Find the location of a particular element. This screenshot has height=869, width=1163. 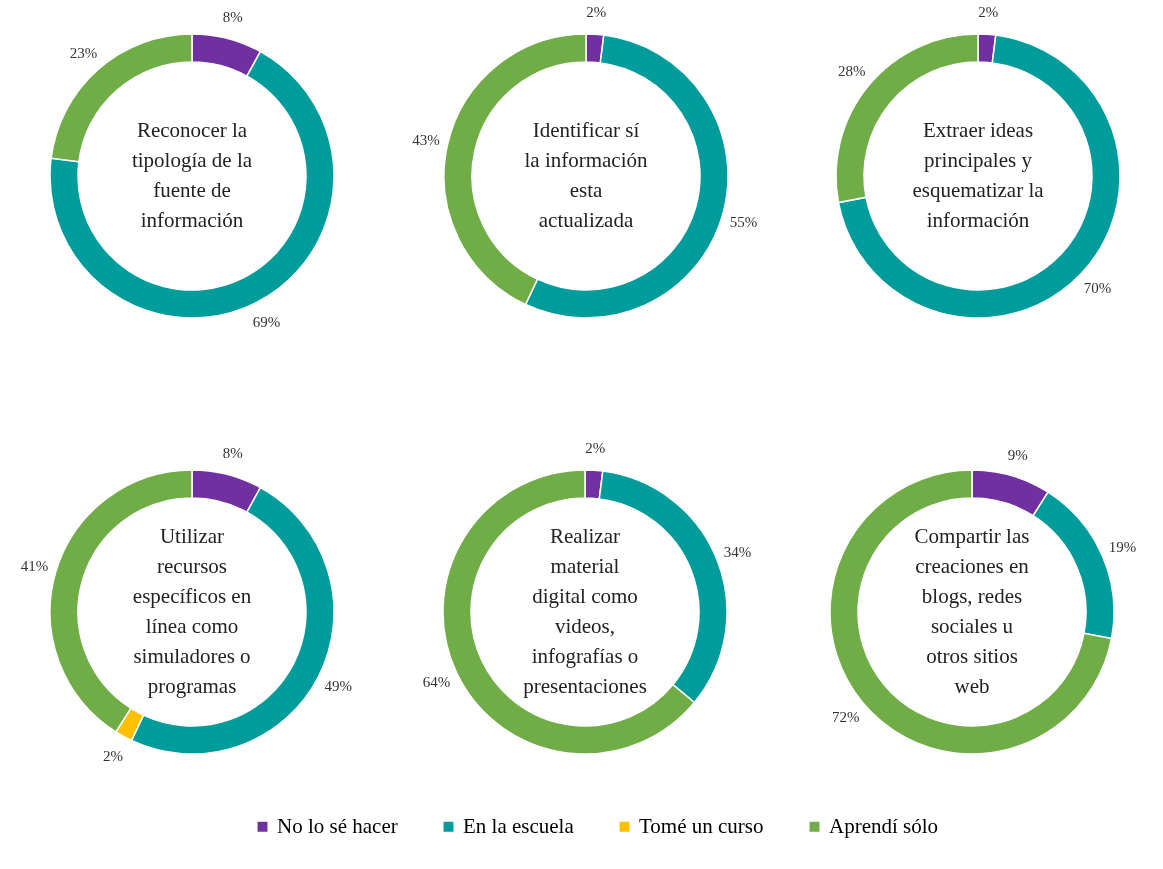

text: Utilizar recursos específicos en línea como simuladores o programas is located at coordinates (192, 611).